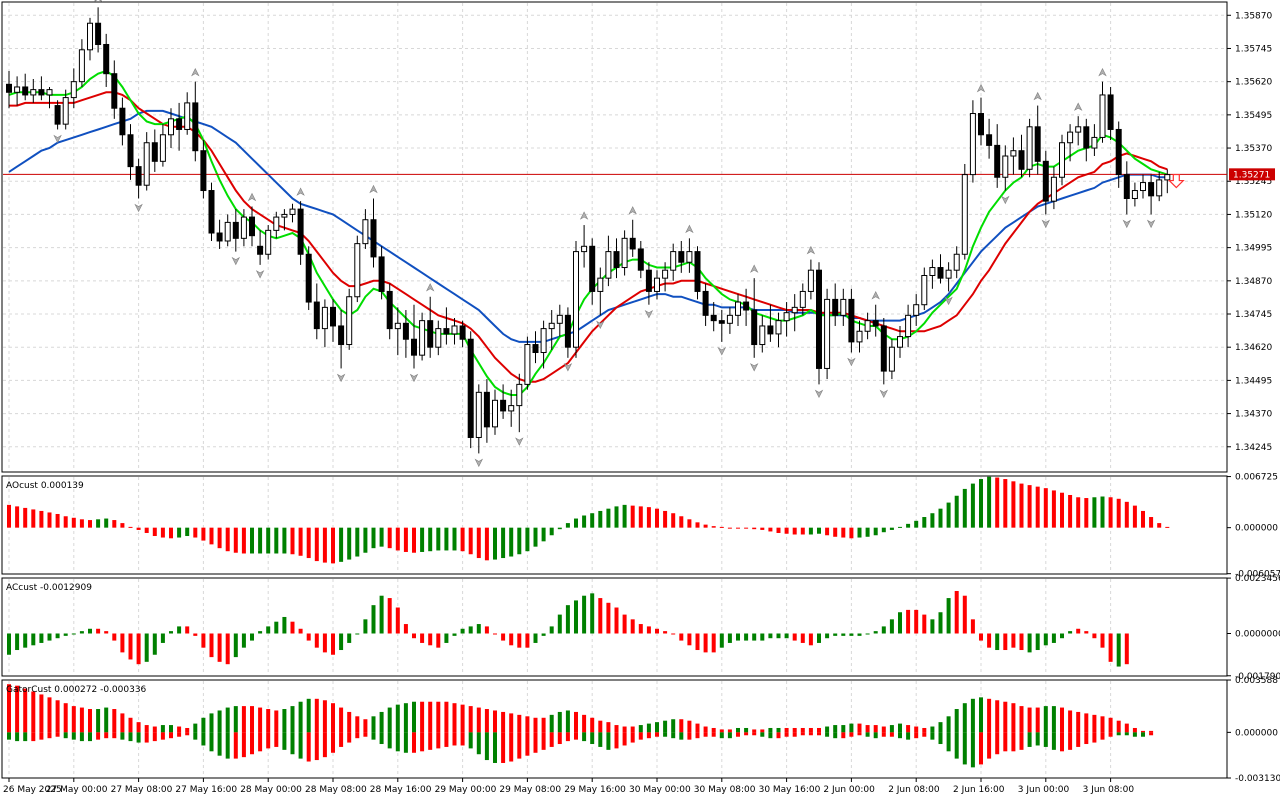 This screenshot has width=1280, height=800. I want to click on price-tick-label: 1.34995, so click(1253, 249).